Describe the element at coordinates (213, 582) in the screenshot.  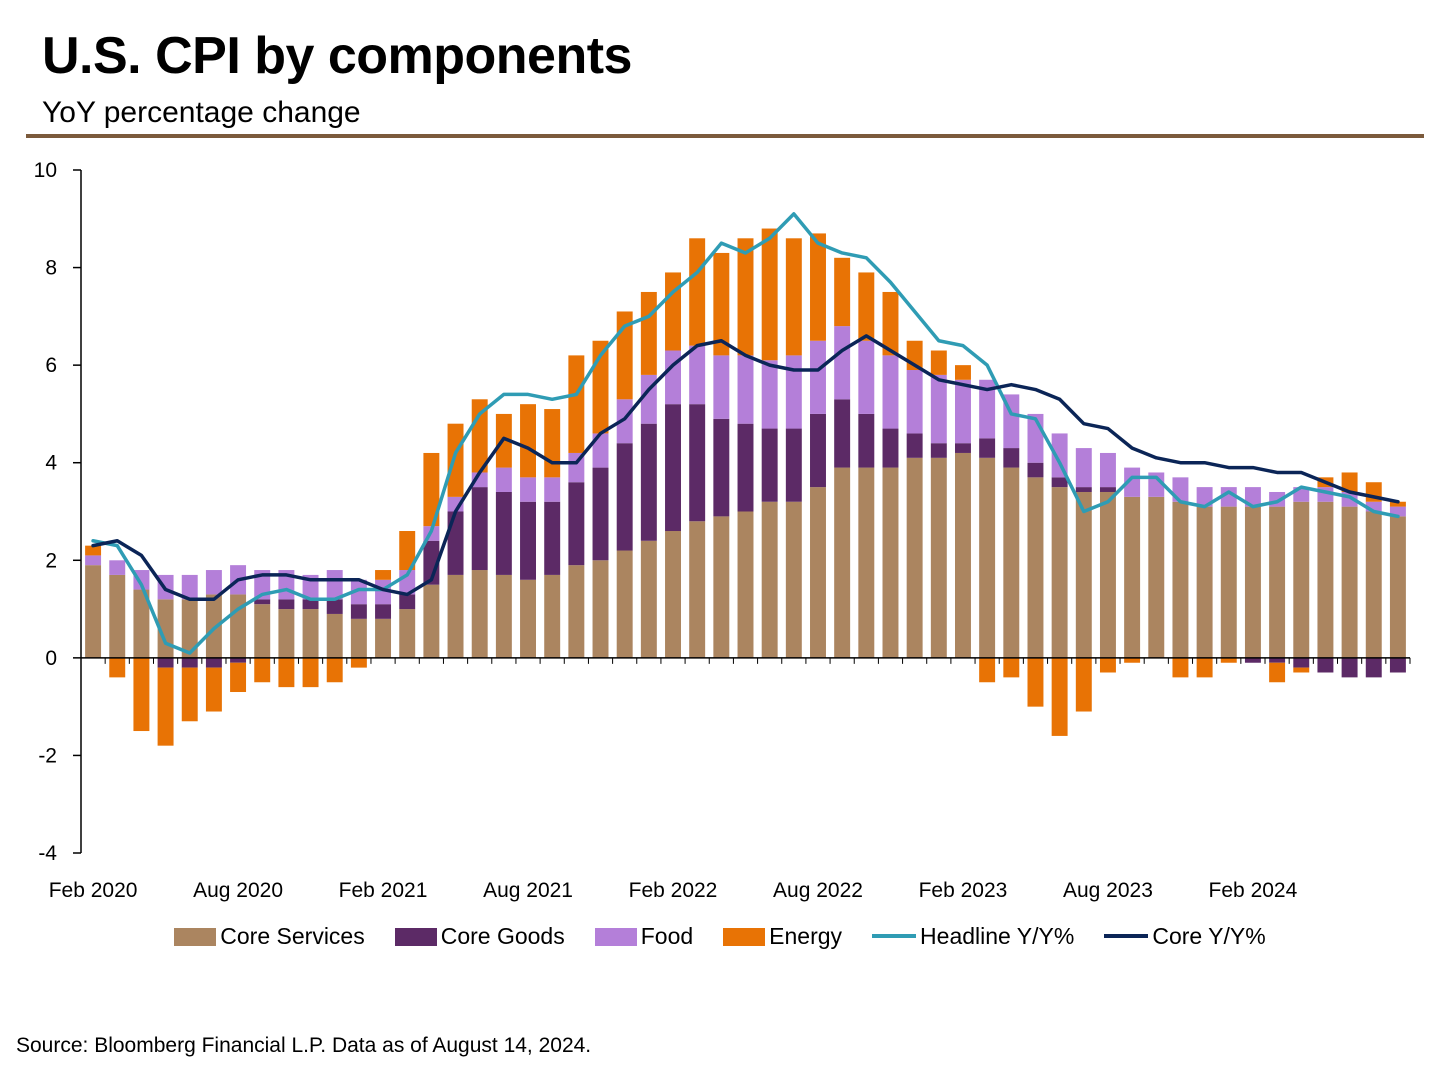
I see `bar-food5` at that location.